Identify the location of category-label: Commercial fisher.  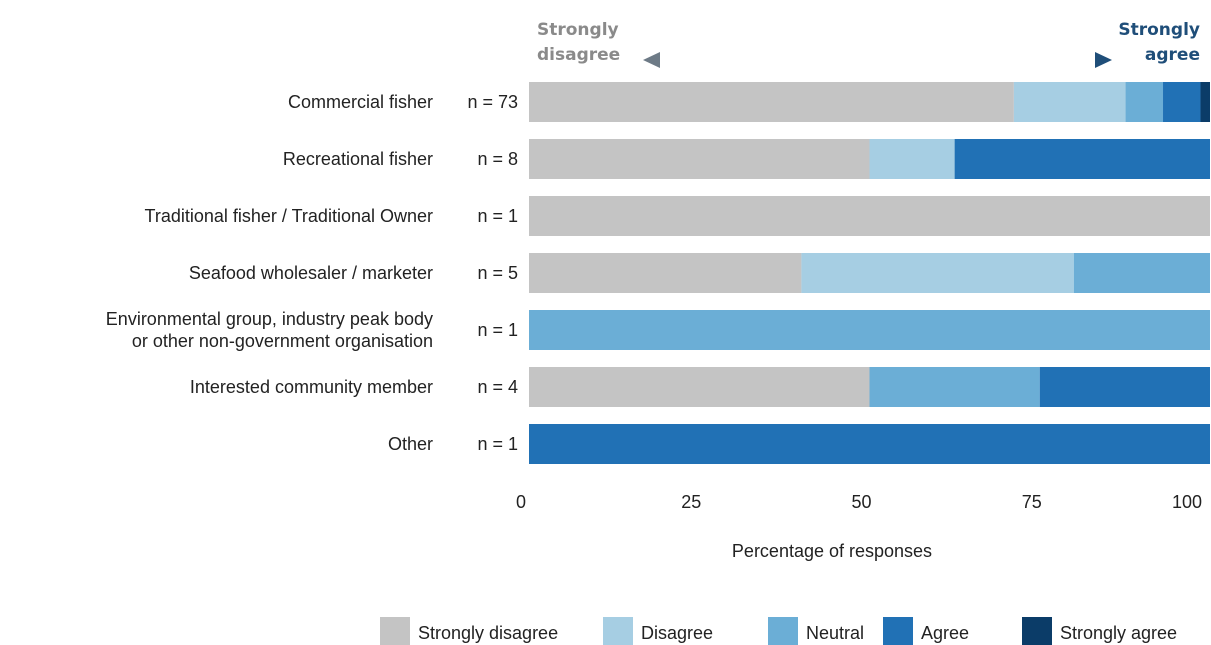
(360, 102).